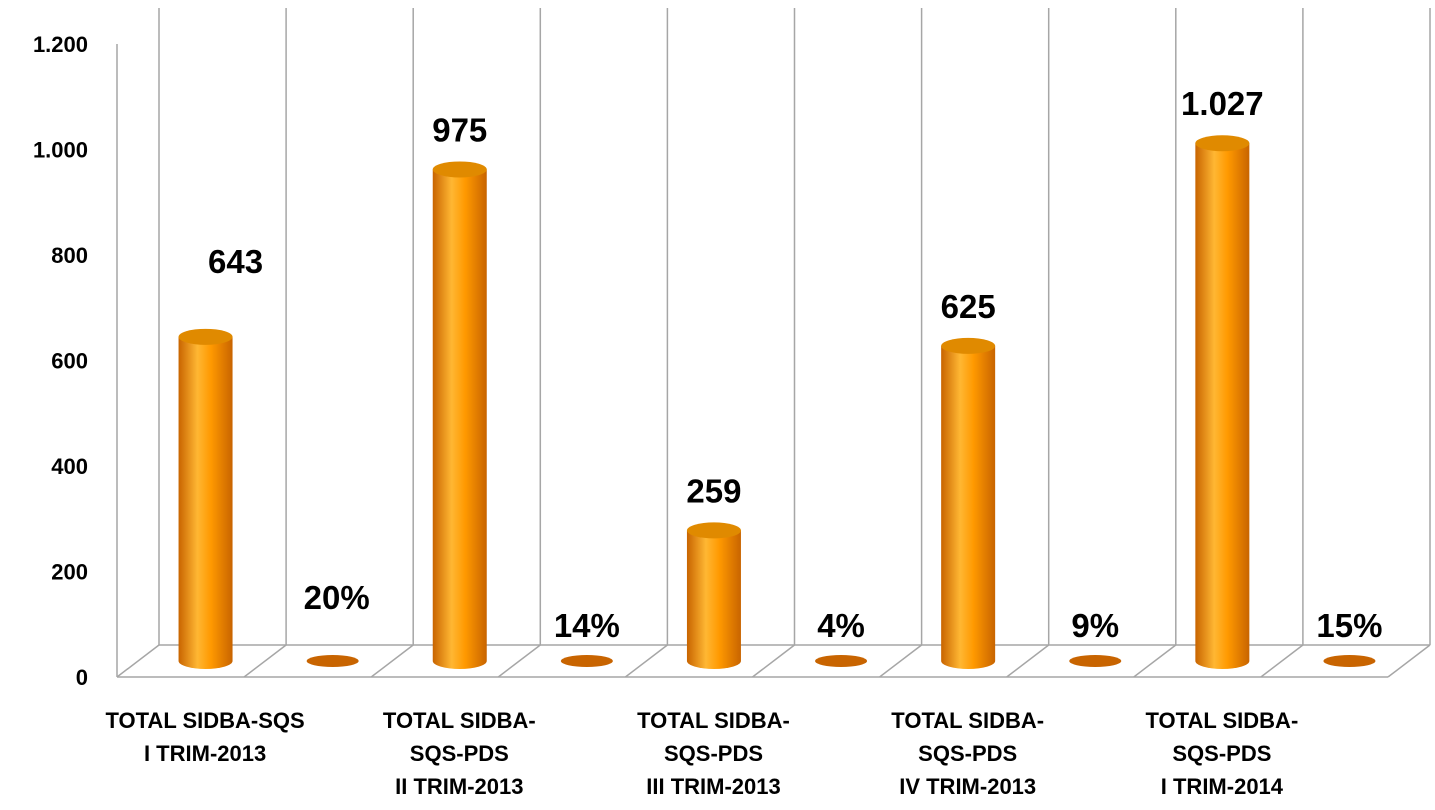 The height and width of the screenshot is (810, 1435). I want to click on percent-label: 9%, so click(1095, 625).